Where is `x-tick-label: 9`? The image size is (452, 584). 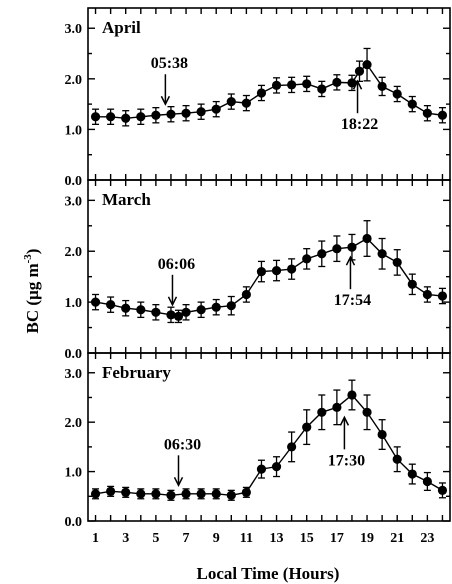 x-tick-label: 9 is located at coordinates (216, 538).